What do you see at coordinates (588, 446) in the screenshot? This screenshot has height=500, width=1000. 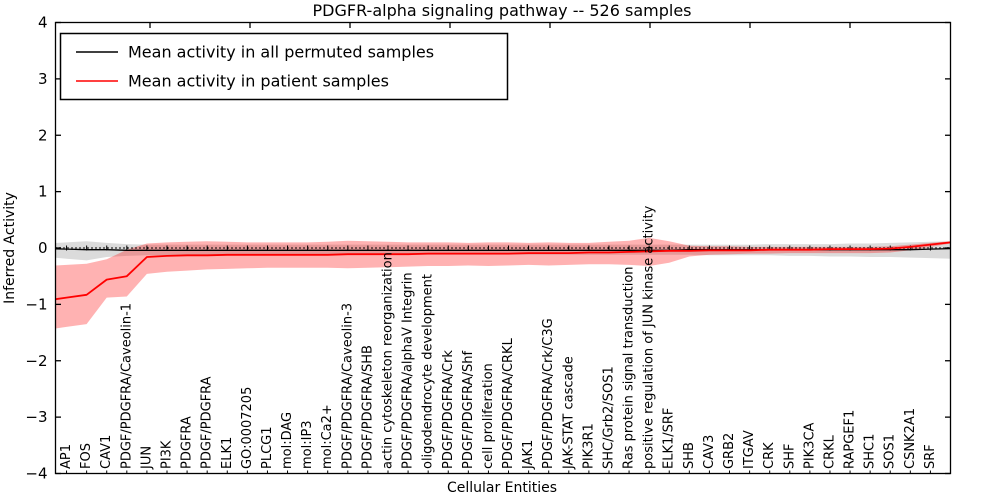 I see `x-tick-label: PIK3R1` at bounding box center [588, 446].